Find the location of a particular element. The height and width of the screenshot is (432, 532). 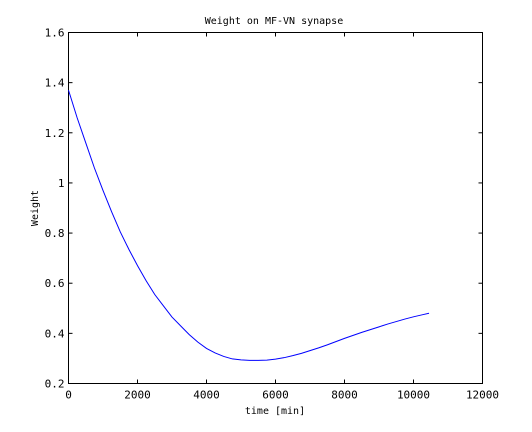

y-tick-label: 1.4 is located at coordinates (55, 83).